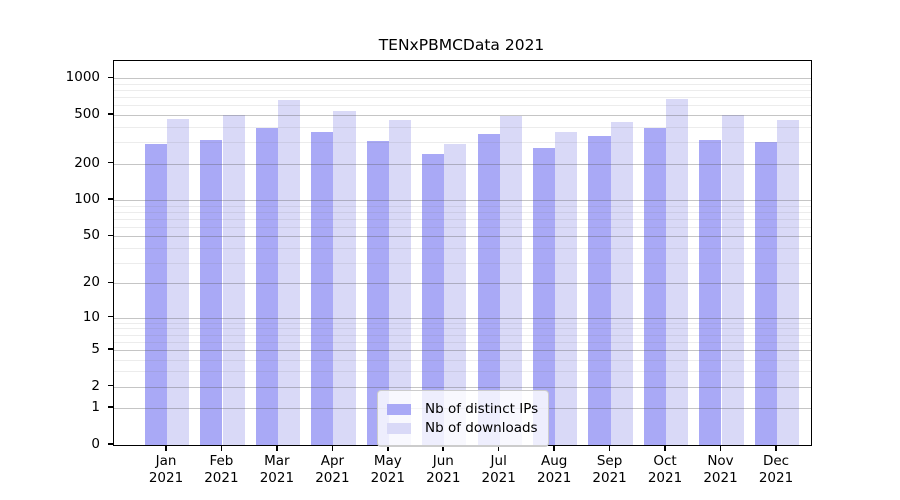 The image size is (900, 500). Describe the element at coordinates (87, 199) in the screenshot. I see `y-tick-label-100: 100` at that location.